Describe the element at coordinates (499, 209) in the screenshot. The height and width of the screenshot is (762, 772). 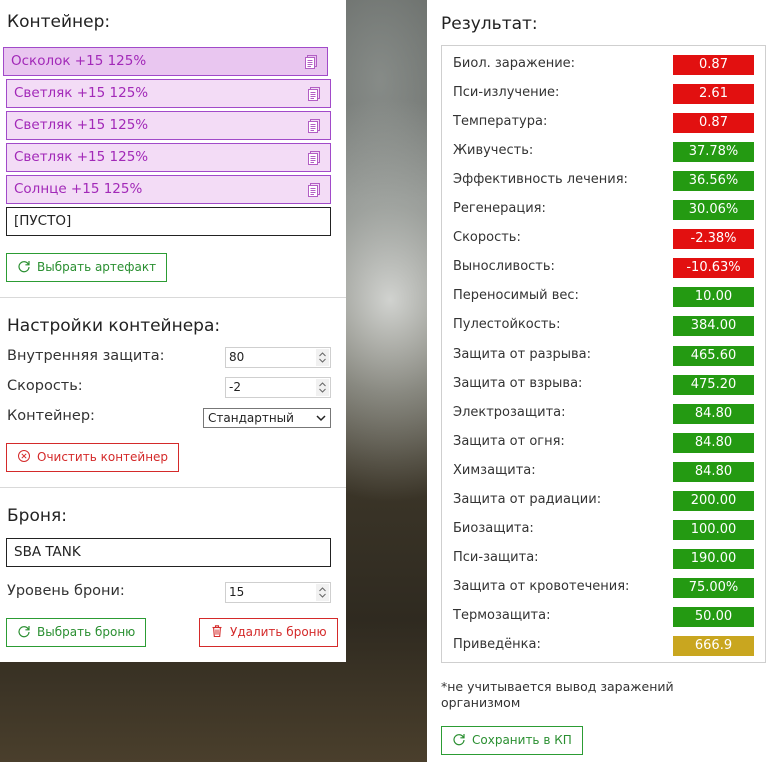
I see `stat-label: Регенерация:` at that location.